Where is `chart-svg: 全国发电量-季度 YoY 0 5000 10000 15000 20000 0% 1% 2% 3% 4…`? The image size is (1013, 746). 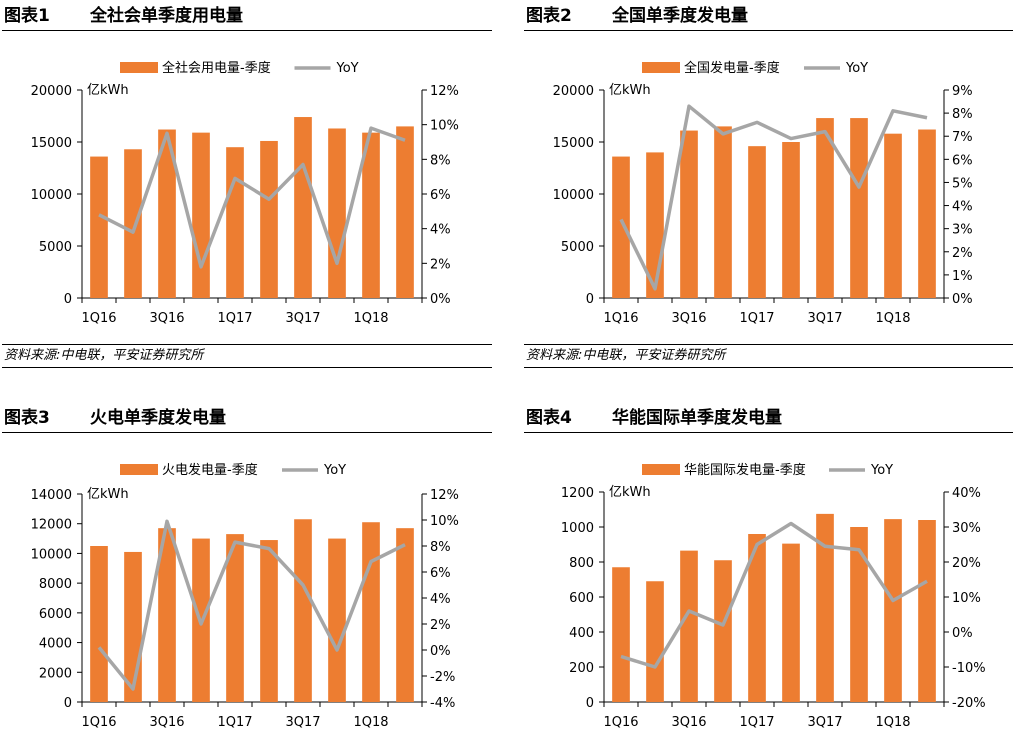 chart-svg: 全国发电量-季度 YoY 0 5000 10000 15000 20000 0% 1% 2% 3% 4… is located at coordinates (763, 193).